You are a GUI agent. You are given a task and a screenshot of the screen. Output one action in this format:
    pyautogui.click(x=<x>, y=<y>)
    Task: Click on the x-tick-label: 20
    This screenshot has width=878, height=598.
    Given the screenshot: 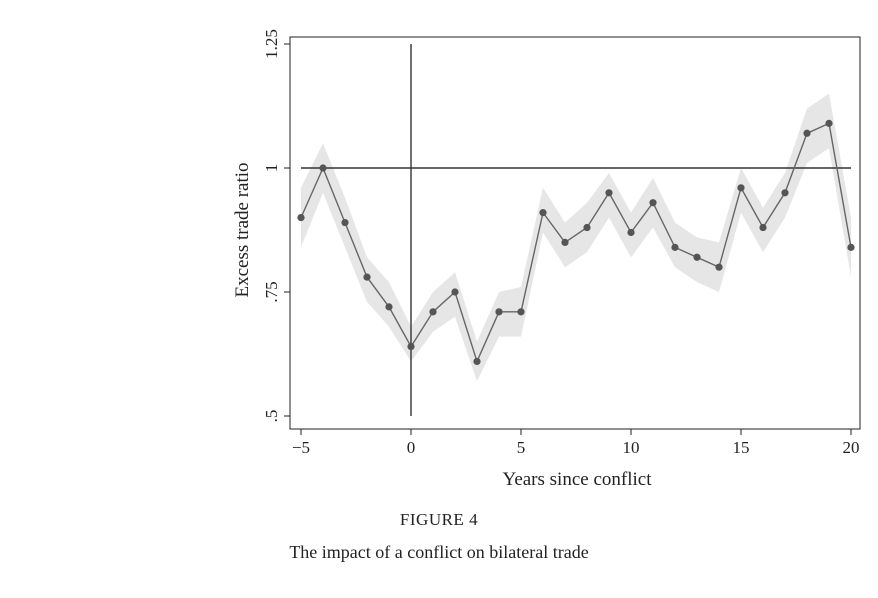 What is the action you would take?
    pyautogui.click(x=851, y=447)
    